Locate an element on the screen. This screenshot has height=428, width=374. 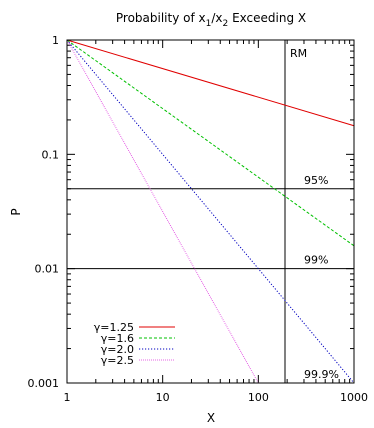
x-tick-label: 1000 is located at coordinates (354, 397).